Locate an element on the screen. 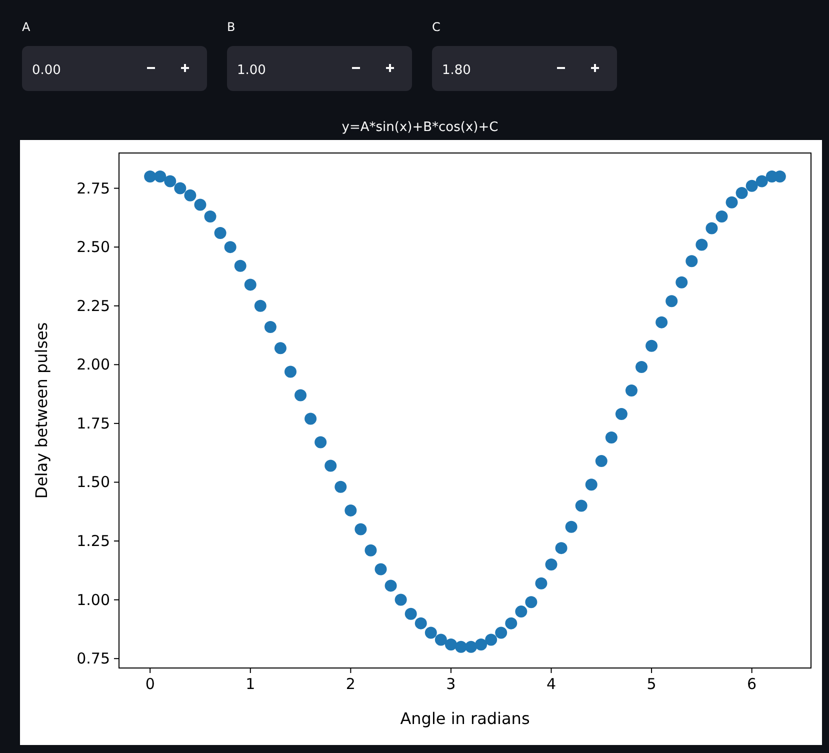 Image resolution: width=829 pixels, height=753 pixels. y-tick-label: 2.00 is located at coordinates (93, 365).